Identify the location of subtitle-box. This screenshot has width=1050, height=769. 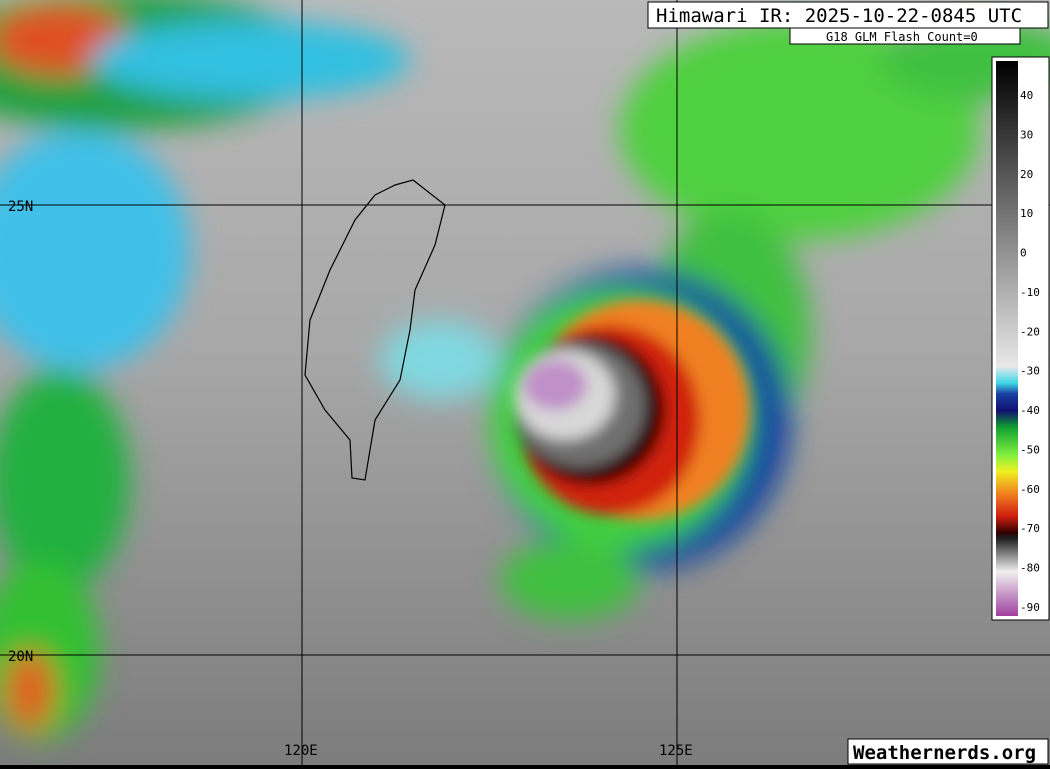
(905, 36).